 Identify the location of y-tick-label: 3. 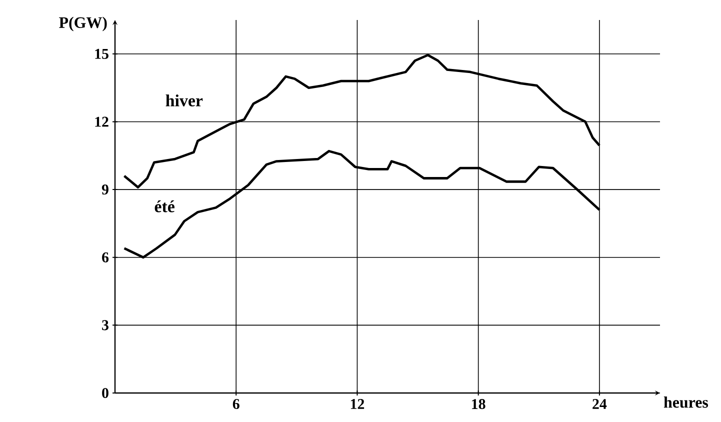
(105, 325).